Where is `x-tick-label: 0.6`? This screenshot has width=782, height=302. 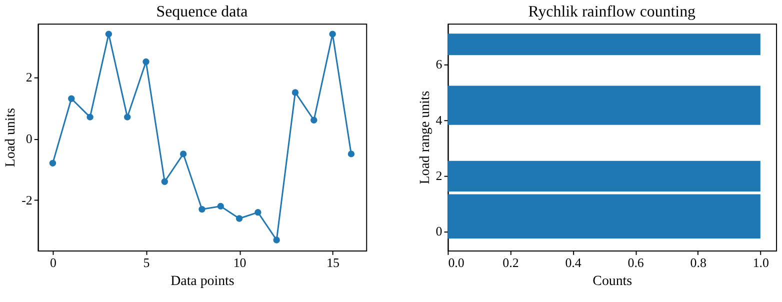
x-tick-label: 0.6 is located at coordinates (636, 262).